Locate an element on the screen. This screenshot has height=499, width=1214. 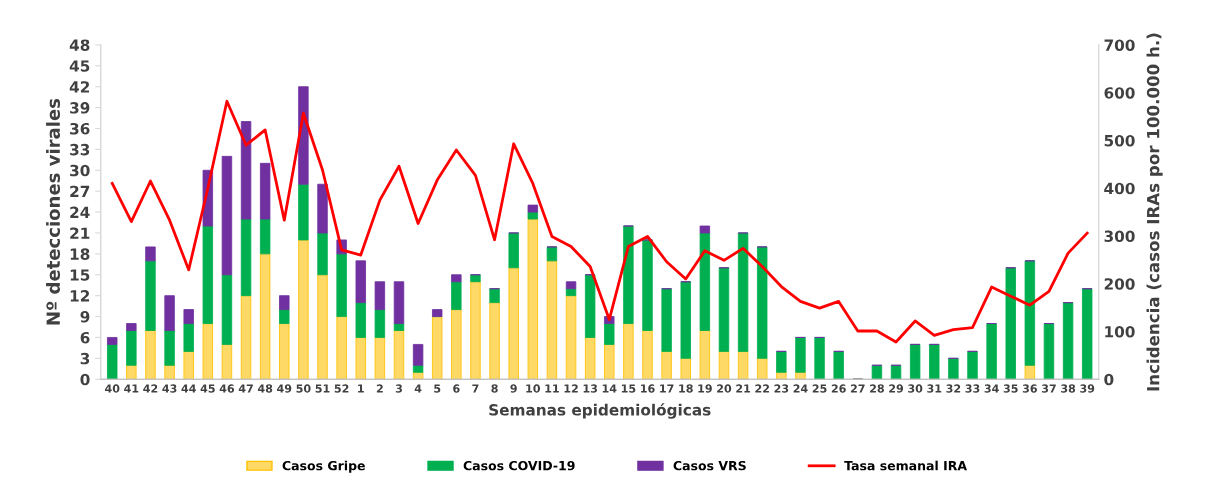
legend-label: Tasa semanal IRA is located at coordinates (905, 465).